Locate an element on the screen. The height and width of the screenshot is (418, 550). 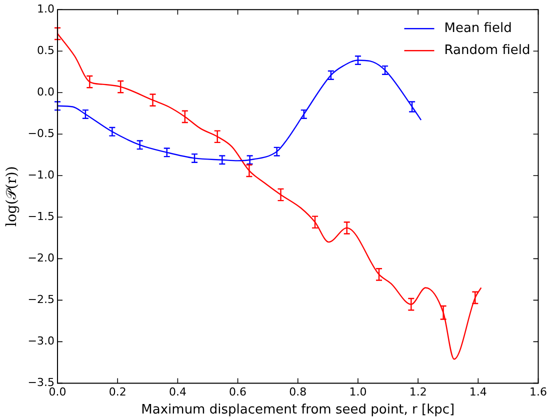
x-tick-label: 0.2 is located at coordinates (117, 392).